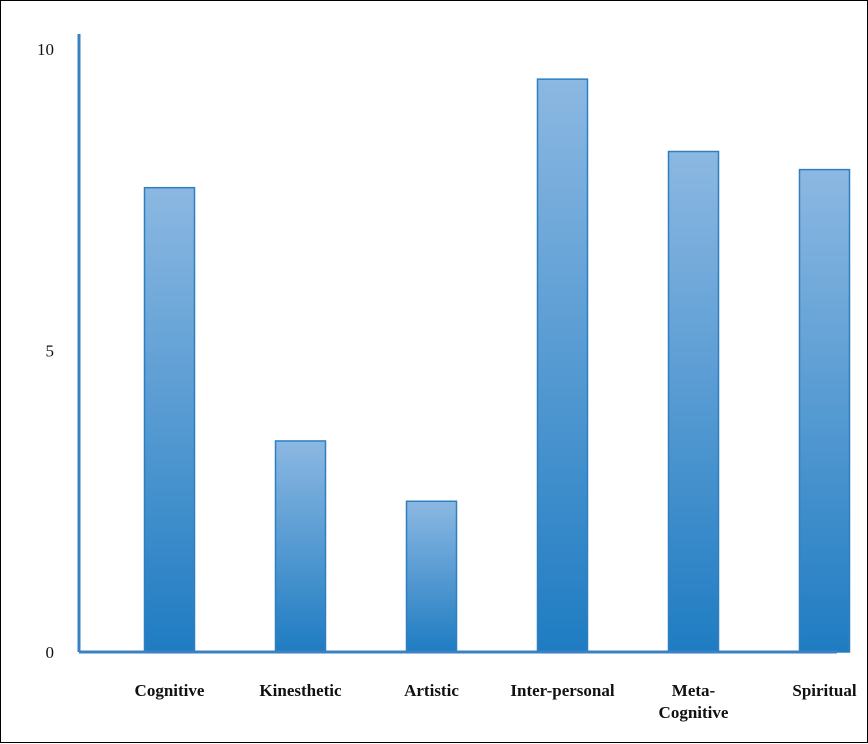 Image resolution: width=868 pixels, height=744 pixels. I want to click on bar-meta-cognitive, so click(693, 401).